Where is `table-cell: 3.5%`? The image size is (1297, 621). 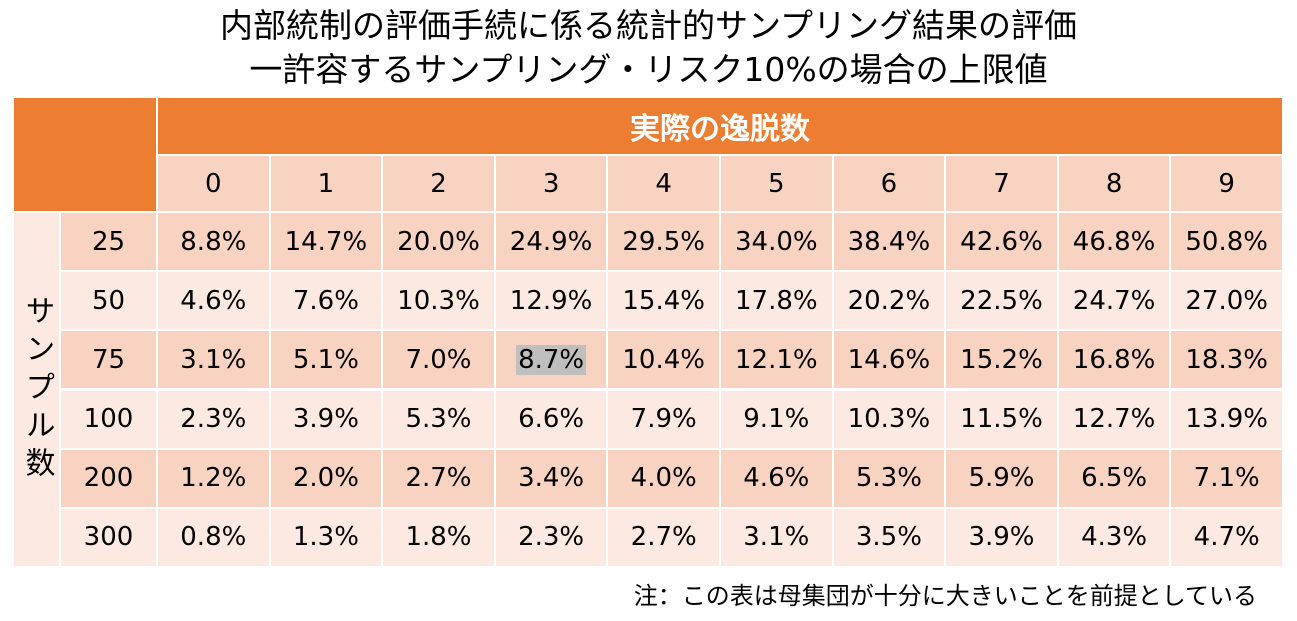 table-cell: 3.5% is located at coordinates (889, 537).